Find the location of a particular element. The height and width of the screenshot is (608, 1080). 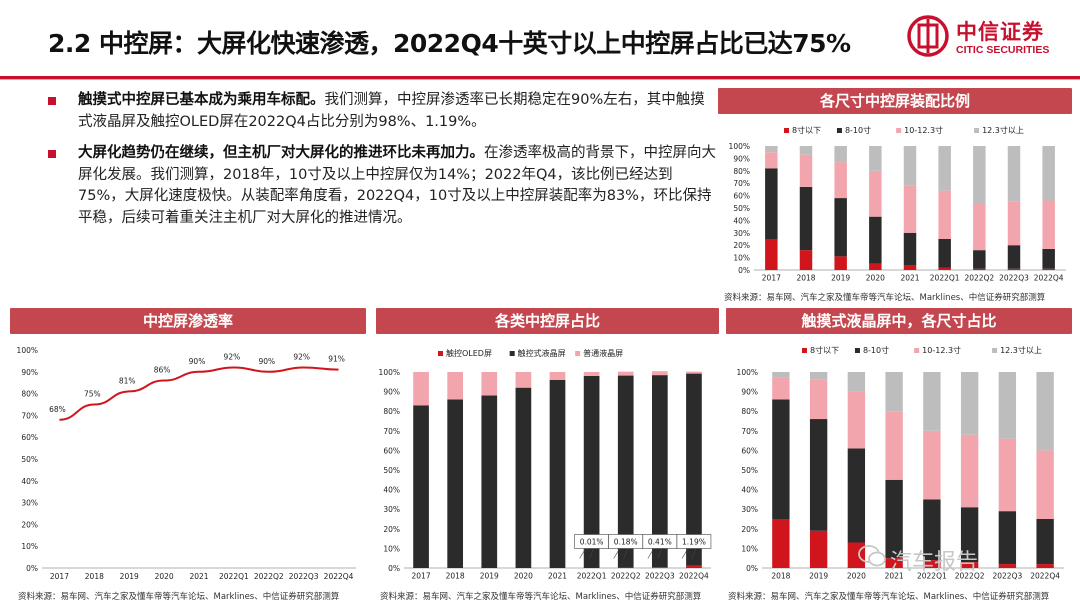

bullet-bold: 触摸式中控屏已基本成为乘用车标配。 is located at coordinates (201, 100).